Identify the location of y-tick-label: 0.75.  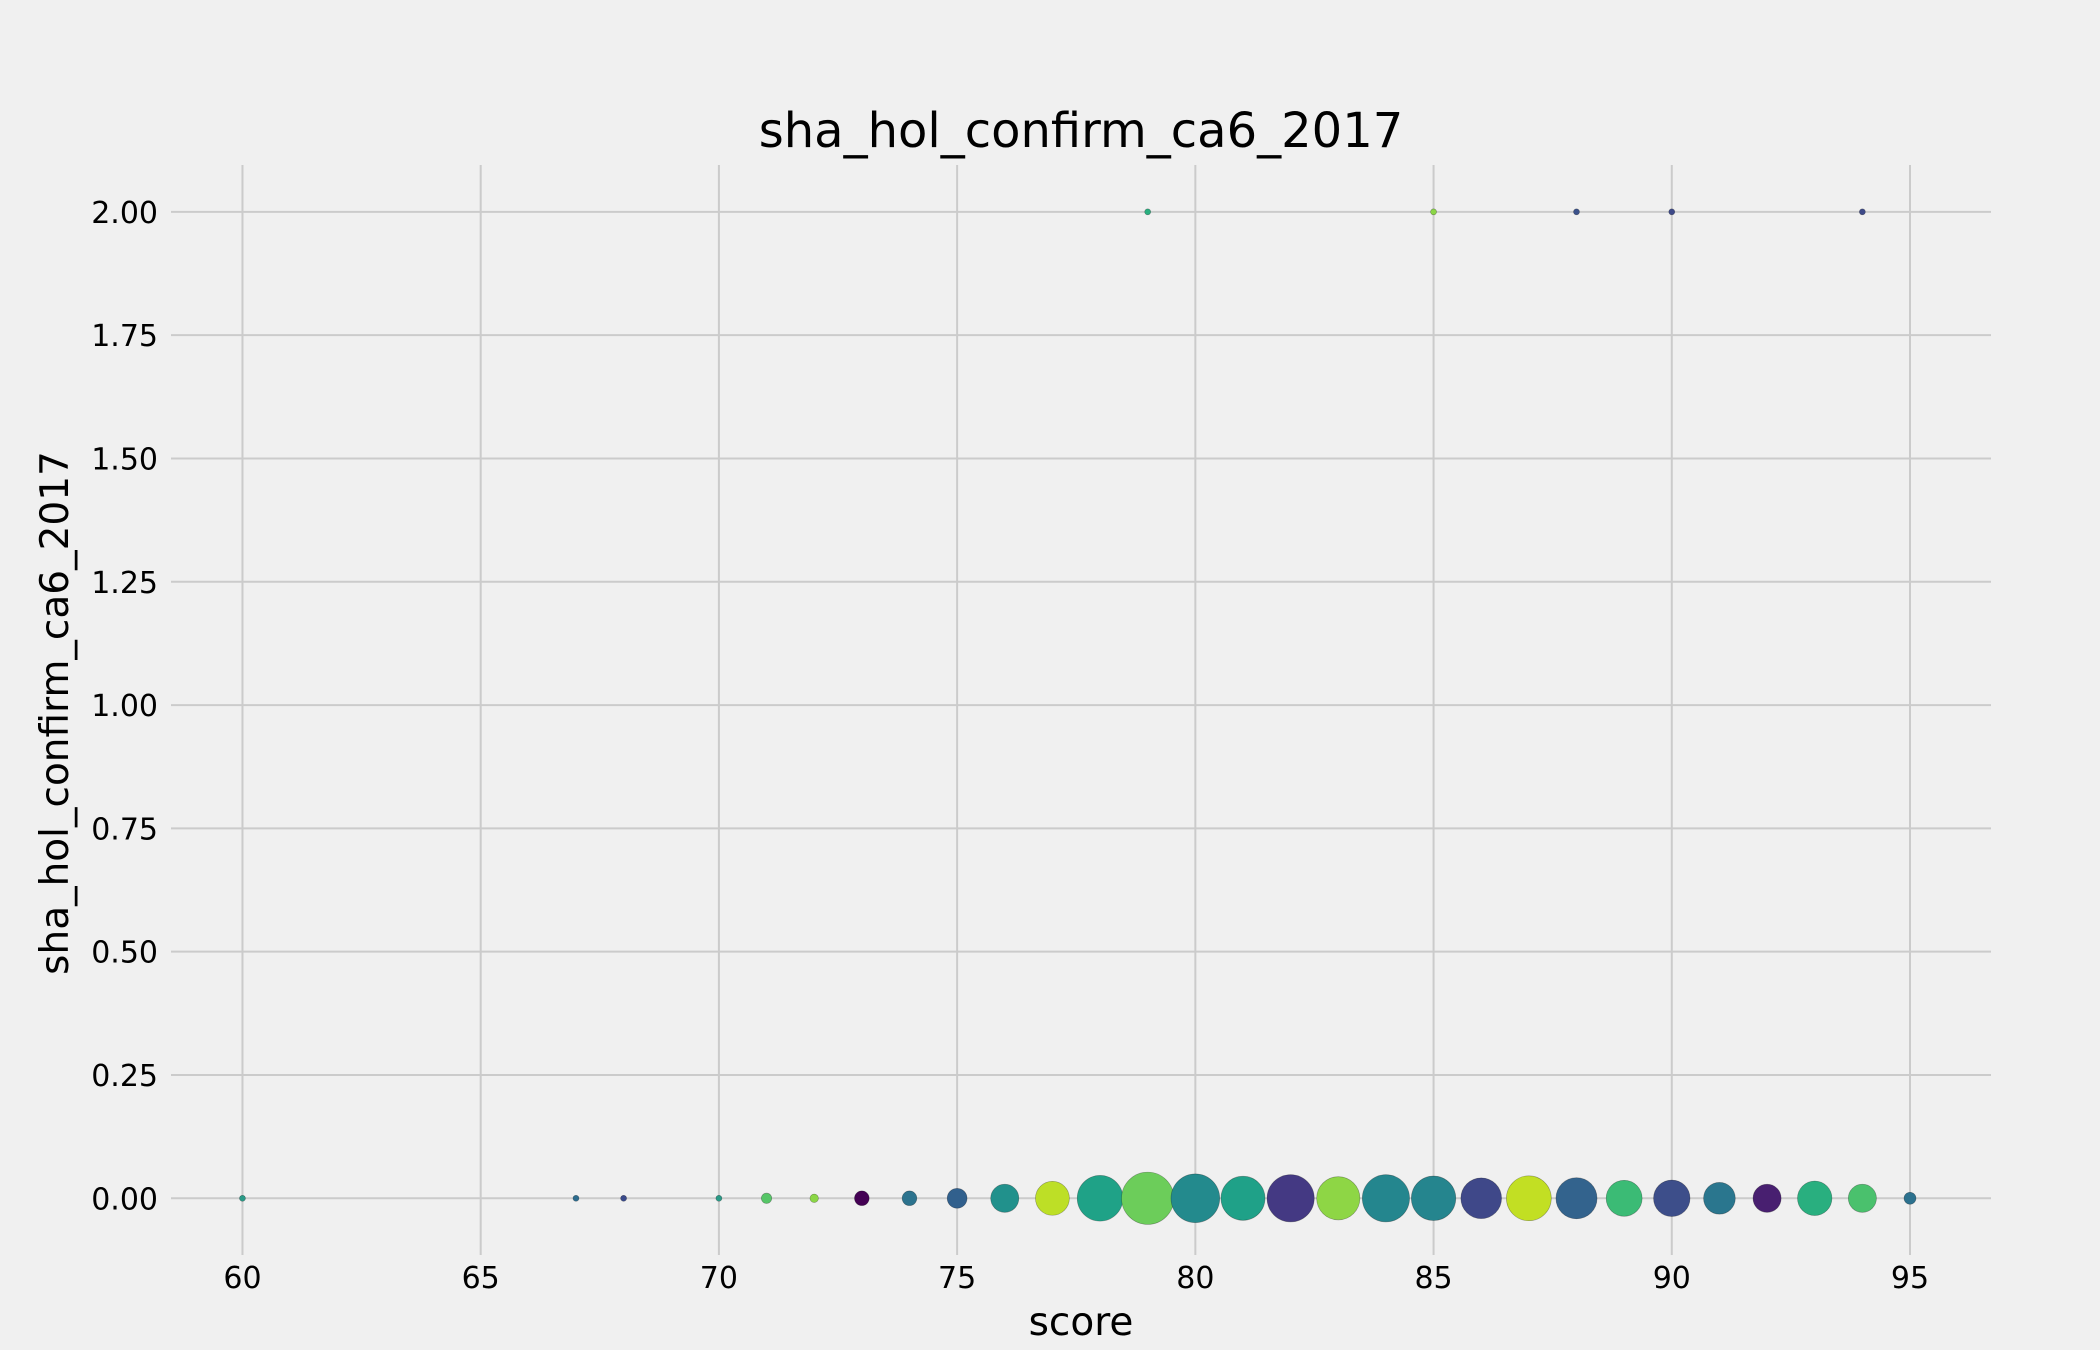
(124, 829).